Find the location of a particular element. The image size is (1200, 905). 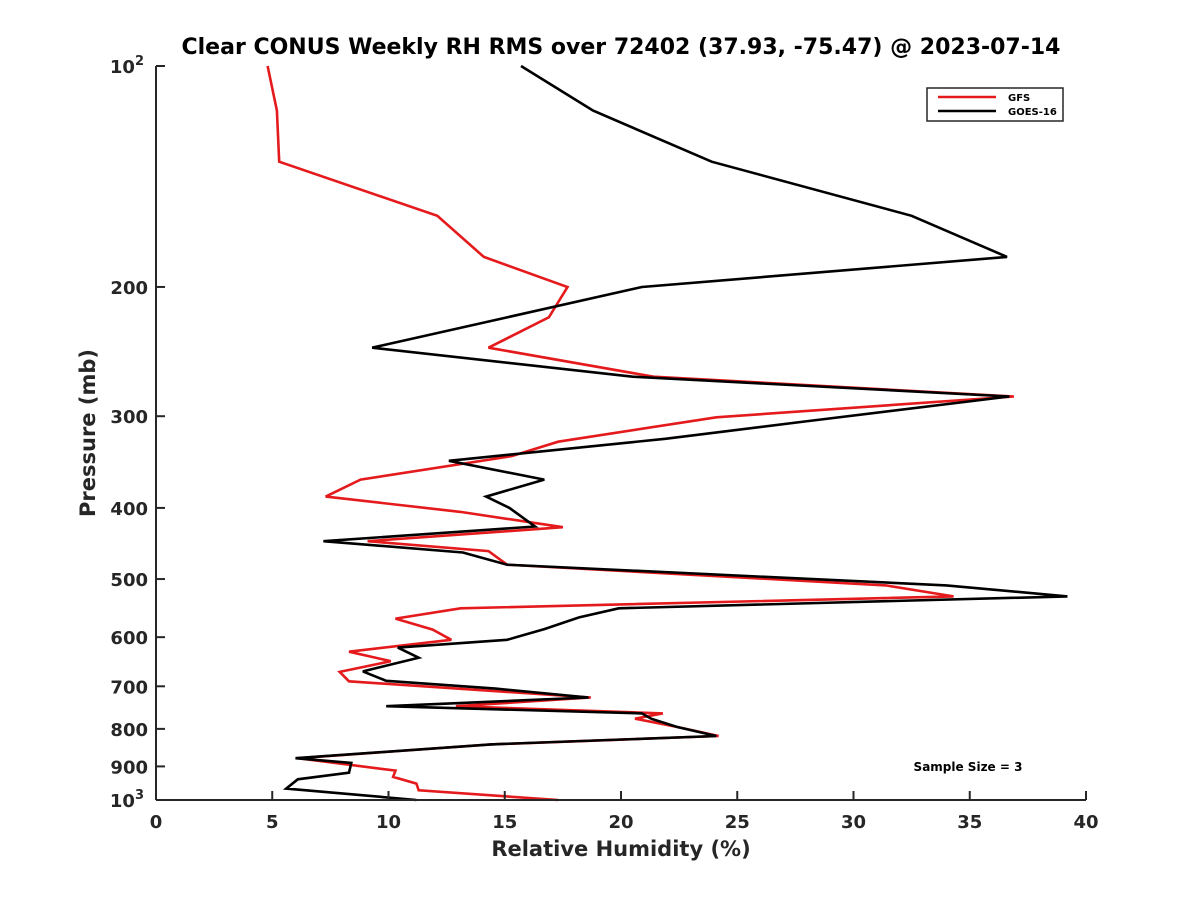

sample-size-annotation: Sample Size = 3 is located at coordinates (968, 767).